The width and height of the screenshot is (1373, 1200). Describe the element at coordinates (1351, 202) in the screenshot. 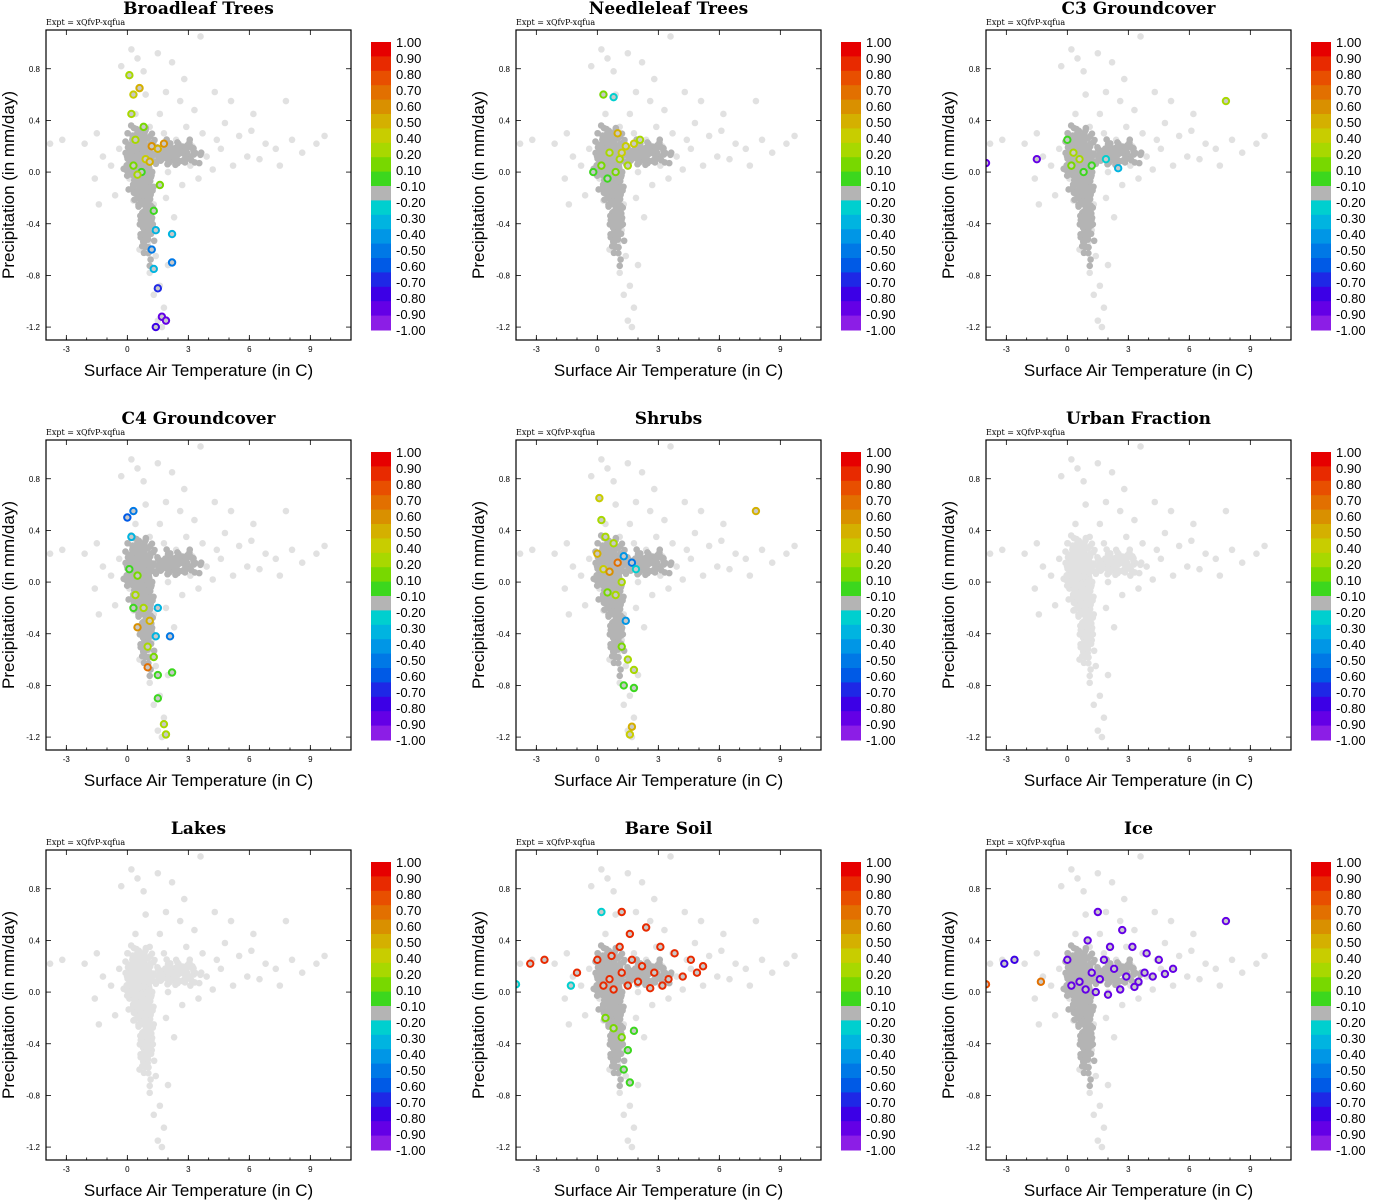

I see `colorbar-label: -0.20` at that location.